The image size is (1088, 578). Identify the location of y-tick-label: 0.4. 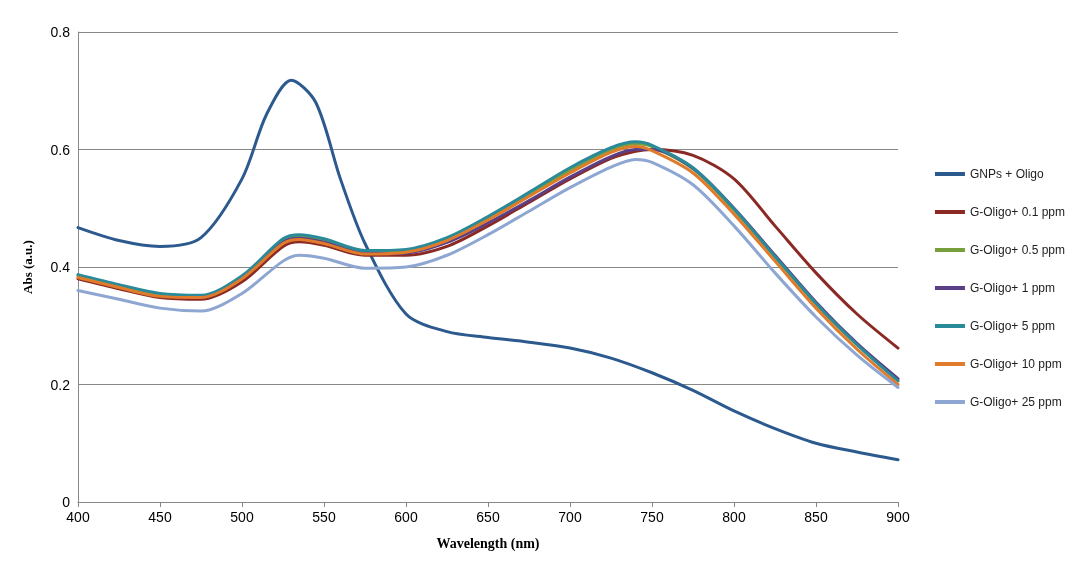
(60, 267).